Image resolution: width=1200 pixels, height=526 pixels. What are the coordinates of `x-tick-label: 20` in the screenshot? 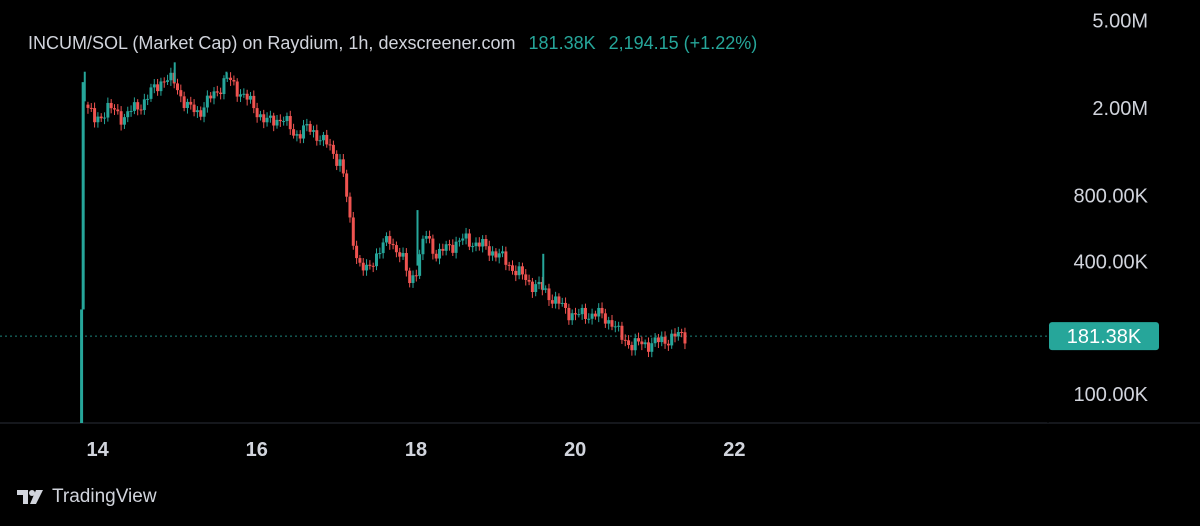 It's located at (575, 450).